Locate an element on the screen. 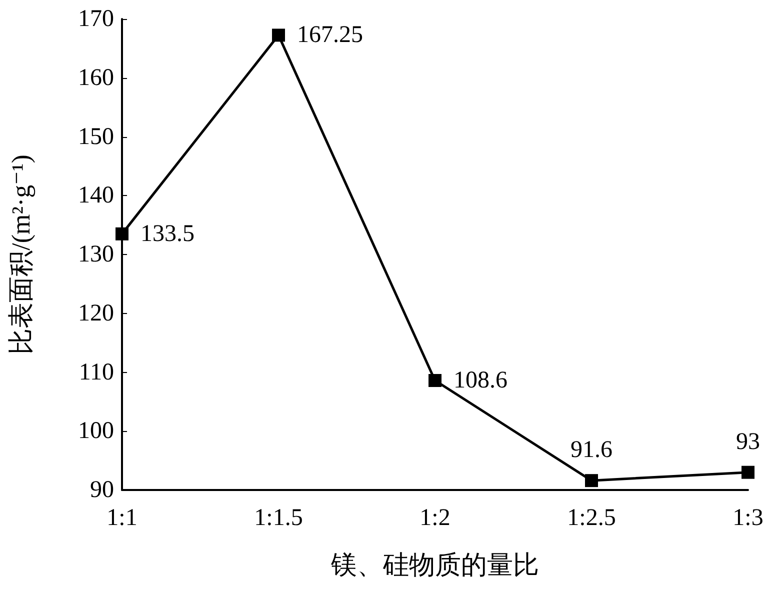 The image size is (770, 598). y-tick-label: 170 is located at coordinates (96, 19).